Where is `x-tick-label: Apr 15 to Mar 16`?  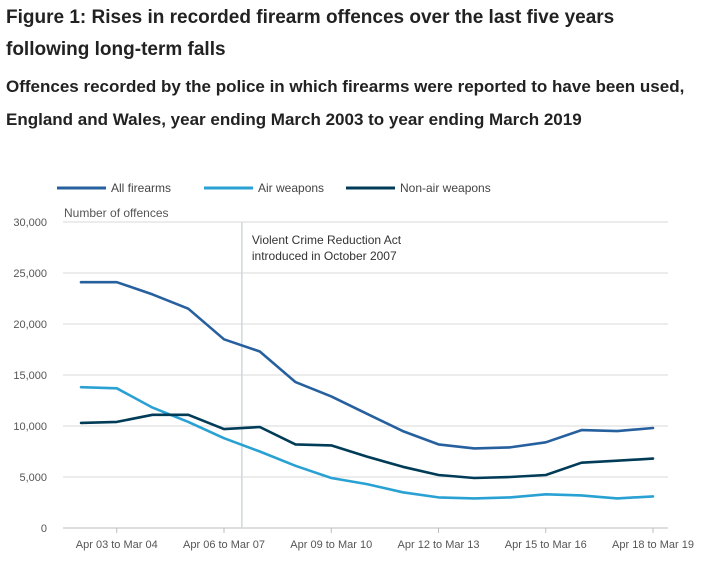
x-tick-label: Apr 15 to Mar 16 is located at coordinates (546, 545).